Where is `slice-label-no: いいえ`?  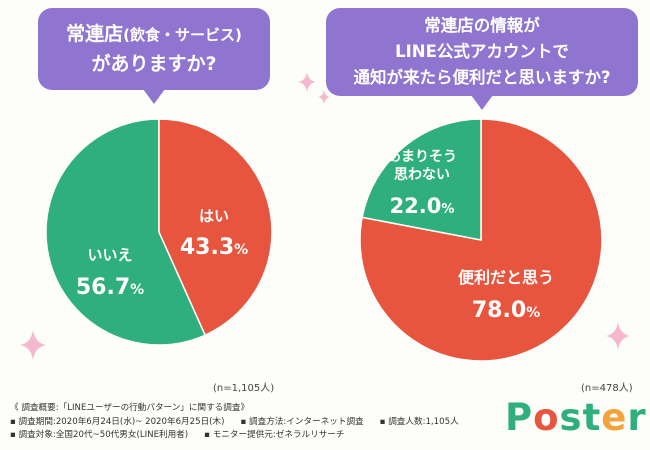
slice-label-no: いいえ is located at coordinates (109, 255).